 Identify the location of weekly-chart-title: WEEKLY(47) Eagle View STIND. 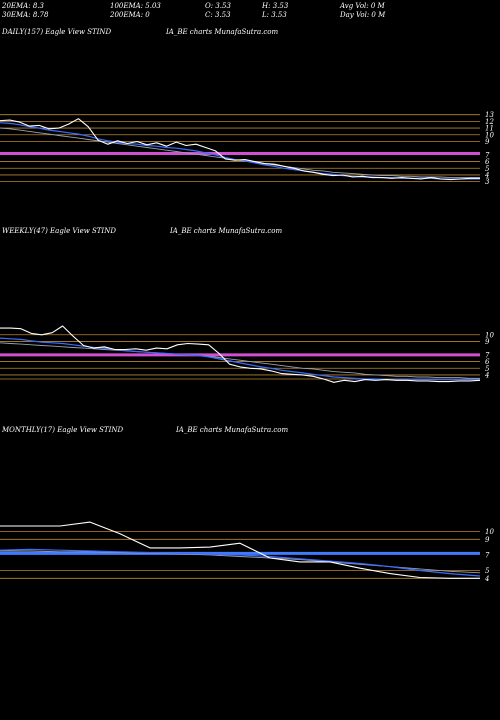
(59, 231).